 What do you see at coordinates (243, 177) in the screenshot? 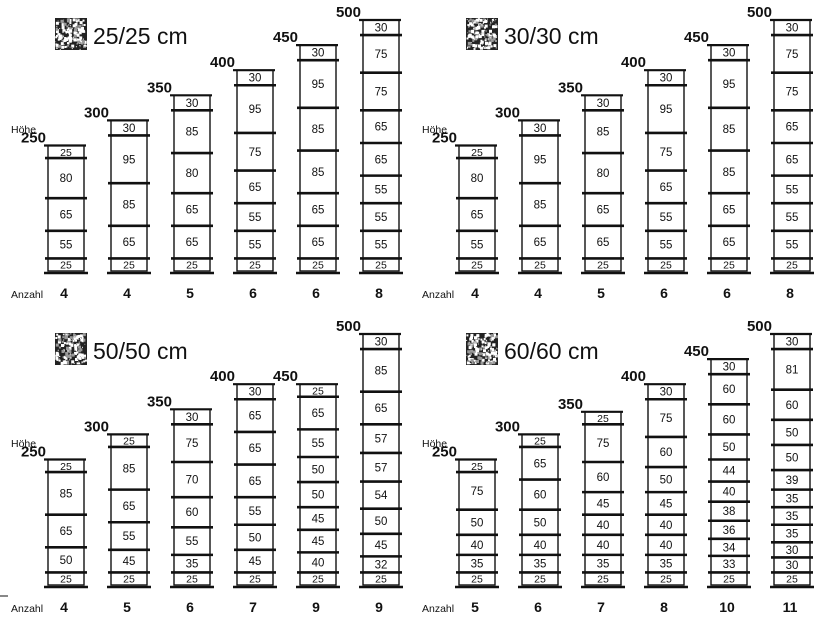
I see `stack-column: 25 55 55 65 75 95 30 400 6` at bounding box center [243, 177].